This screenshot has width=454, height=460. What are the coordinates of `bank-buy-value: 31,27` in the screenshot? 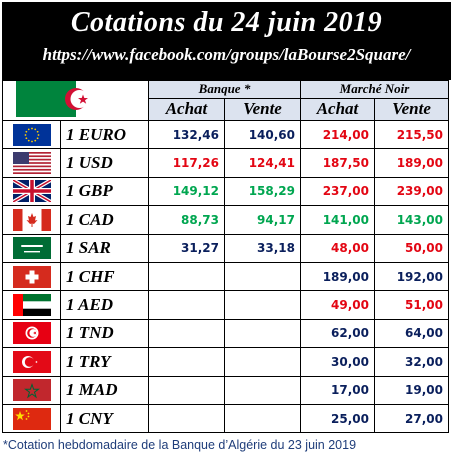 It's located at (186, 248).